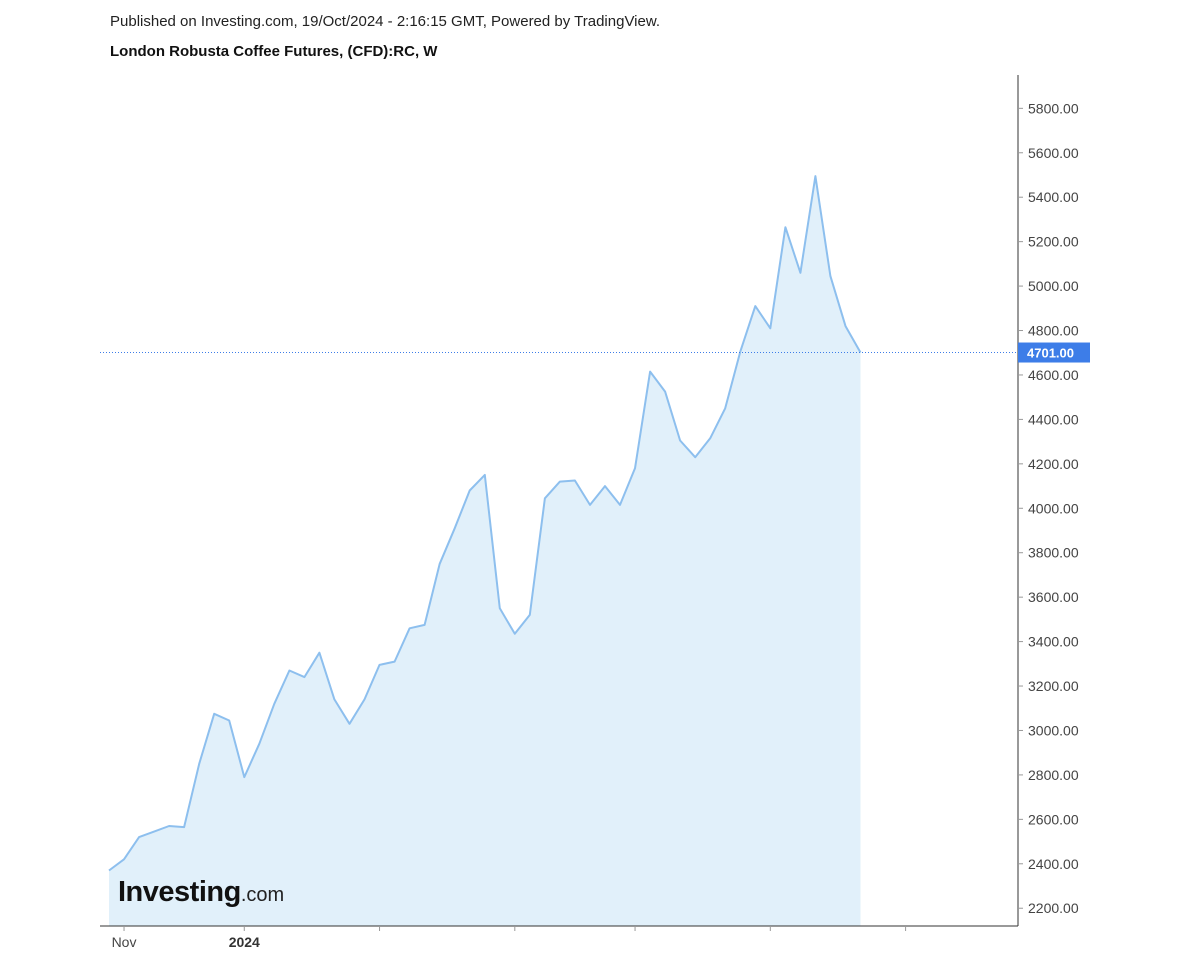  Describe the element at coordinates (244, 942) in the screenshot. I see `x-tick-label: 2024` at that location.